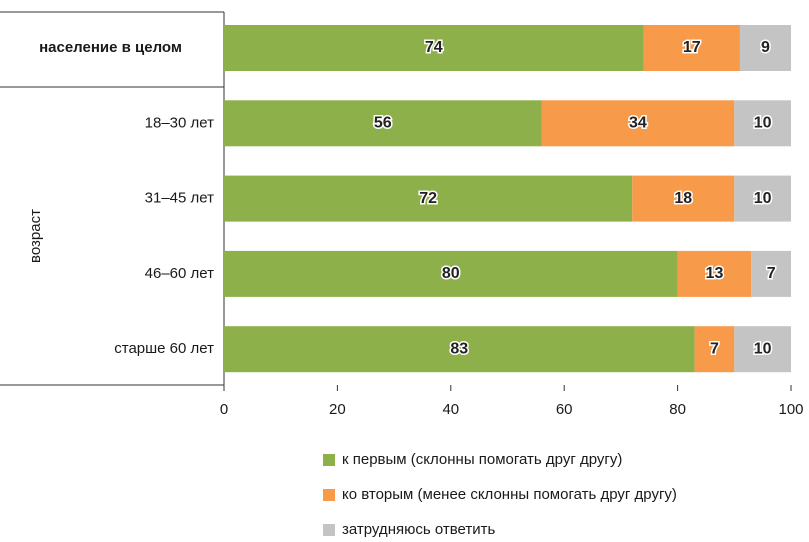 Image resolution: width=809 pixels, height=542 pixels. What do you see at coordinates (35, 236) in the screenshot?
I see `group-label: возраст` at bounding box center [35, 236].